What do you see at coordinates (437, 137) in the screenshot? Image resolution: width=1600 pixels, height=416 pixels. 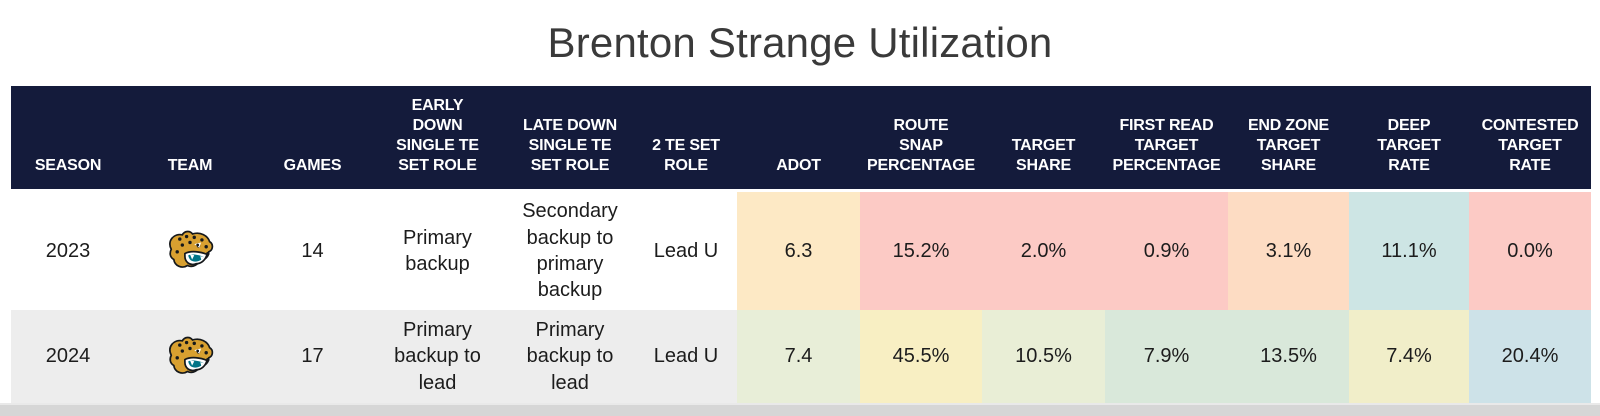 I see `column-header-early-down-single-te-set-role: EARLY DOWN SINGLE TE SET ROLE` at bounding box center [437, 137].